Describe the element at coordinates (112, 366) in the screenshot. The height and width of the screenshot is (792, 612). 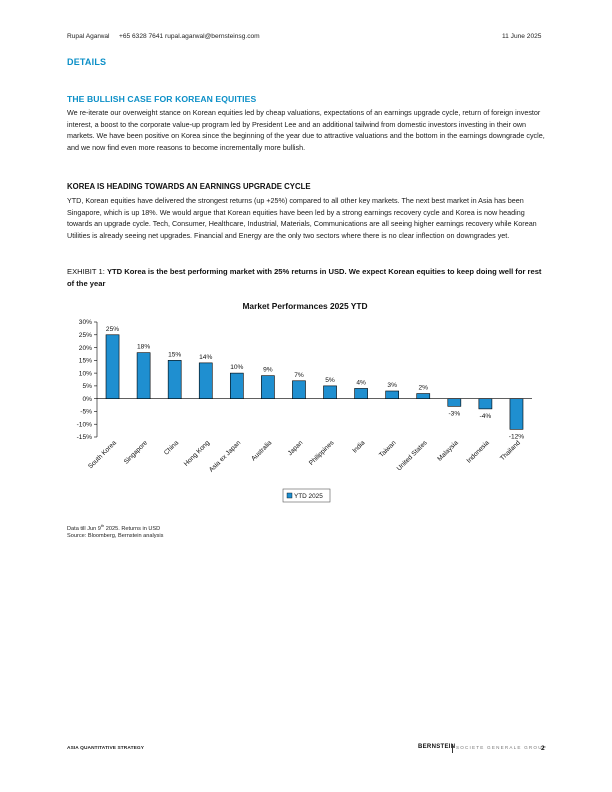
I see `bar-south-korea` at that location.